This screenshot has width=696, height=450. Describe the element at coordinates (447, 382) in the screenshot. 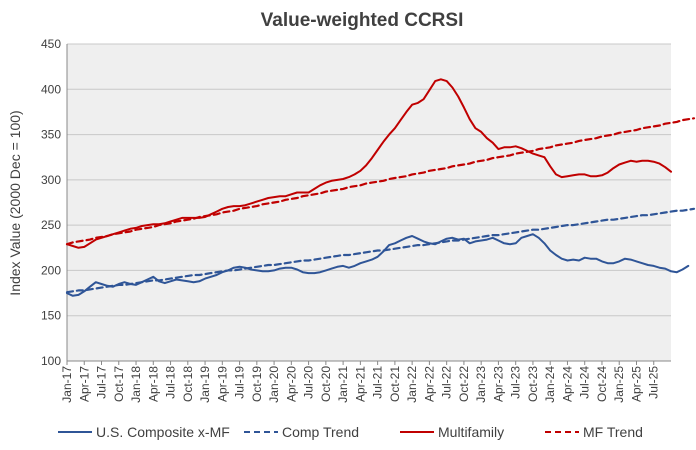

I see `x-tick-label: Jul-22` at that location.